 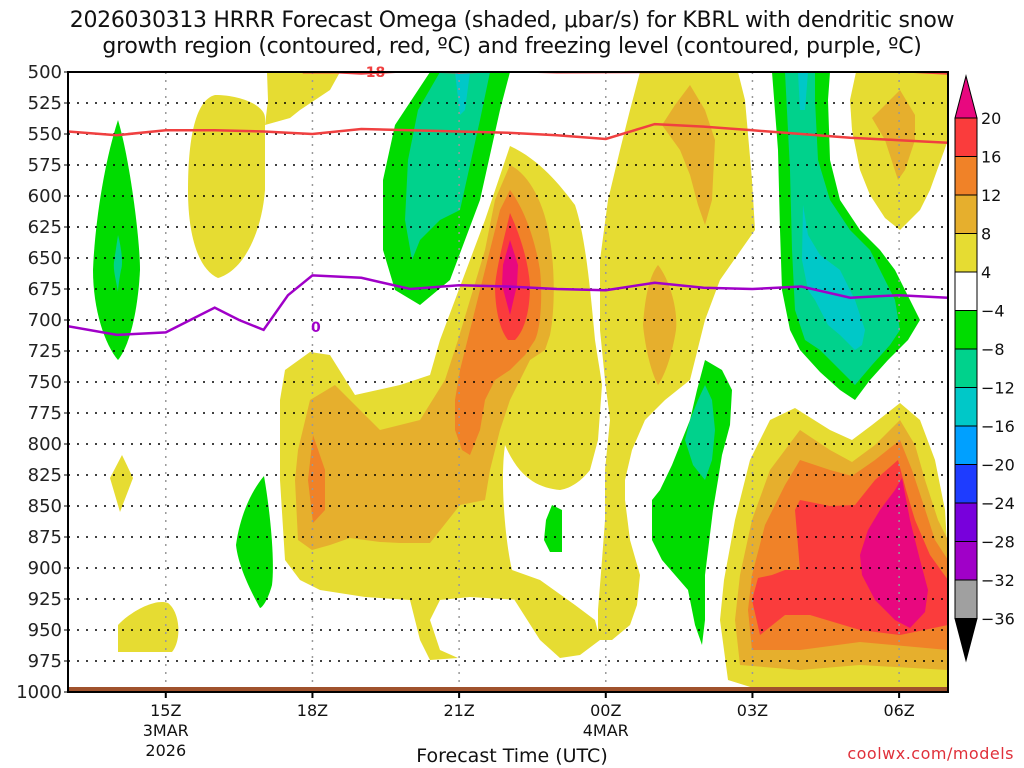 I want to click on dgz-minus18-contour, so click(x=508, y=133).